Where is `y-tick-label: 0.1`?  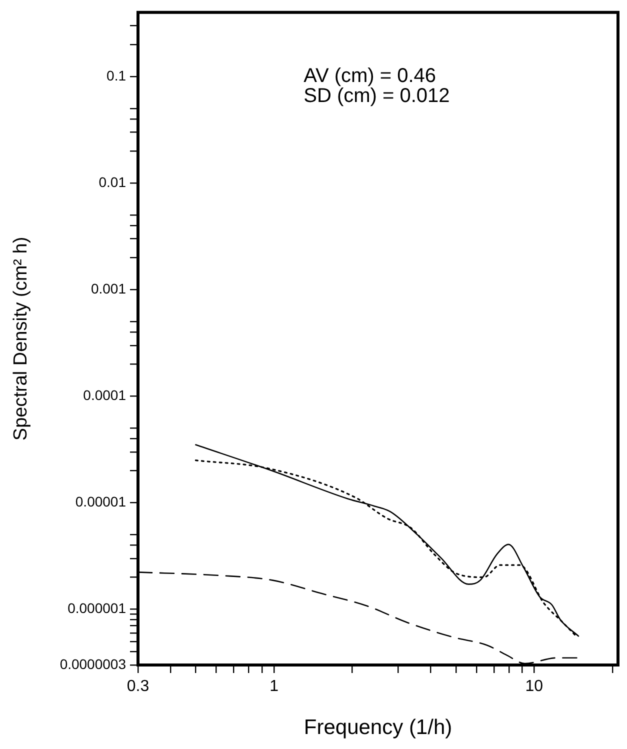 y-tick-label: 0.1 is located at coordinates (116, 75).